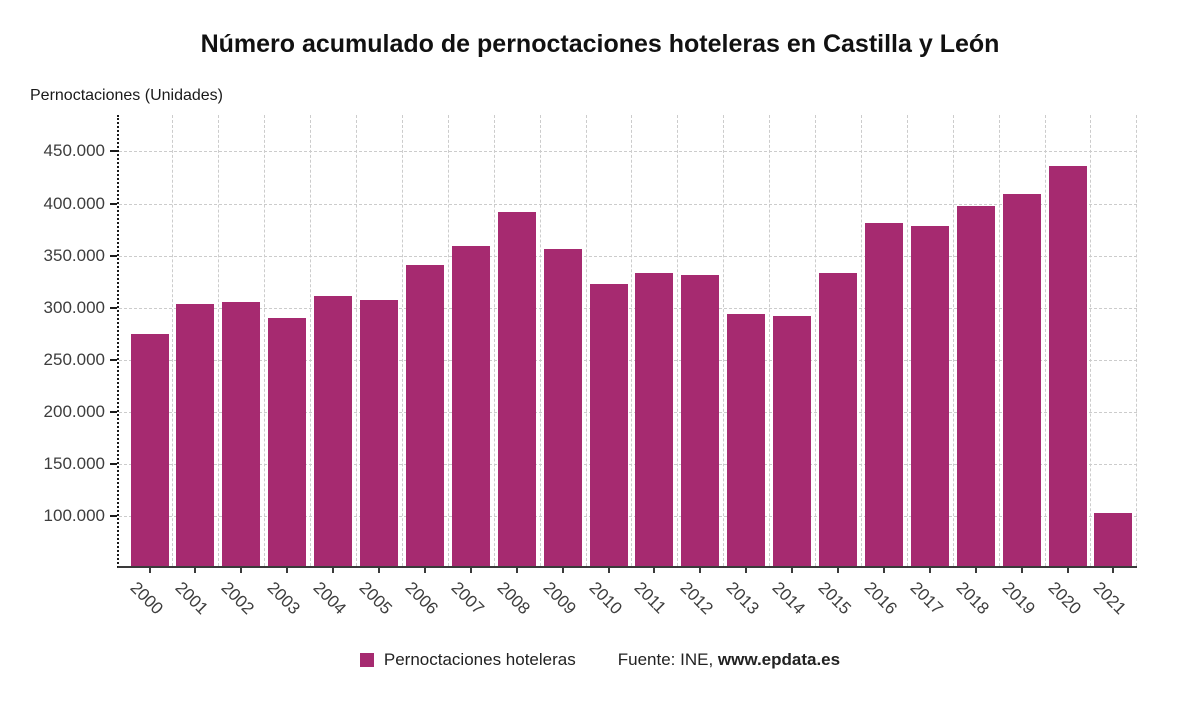  I want to click on x-tick-label: 2006, so click(421, 598).